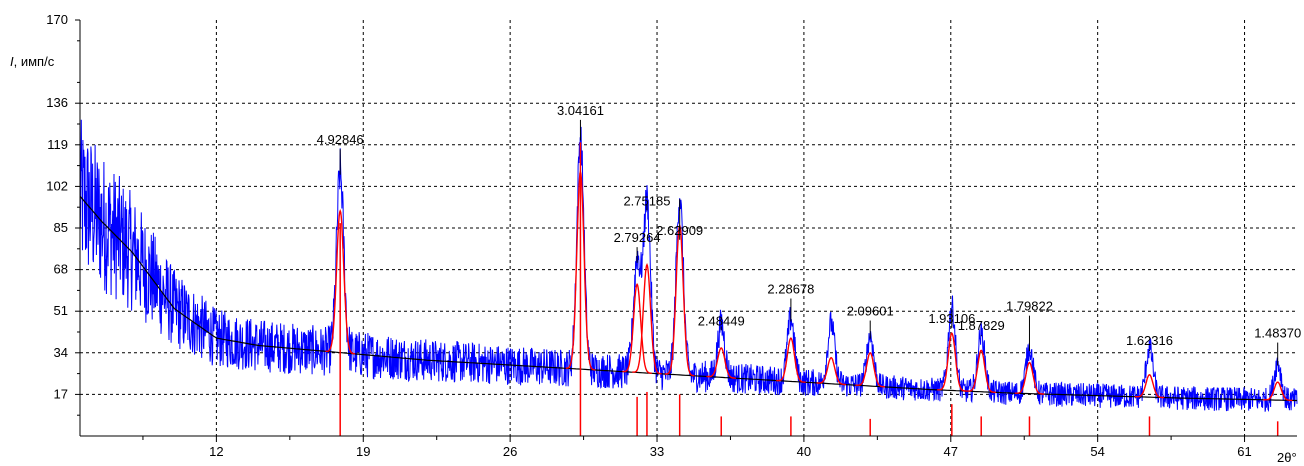 The width and height of the screenshot is (1304, 466). Describe the element at coordinates (216, 451) in the screenshot. I see `x-tick-label: 12` at that location.